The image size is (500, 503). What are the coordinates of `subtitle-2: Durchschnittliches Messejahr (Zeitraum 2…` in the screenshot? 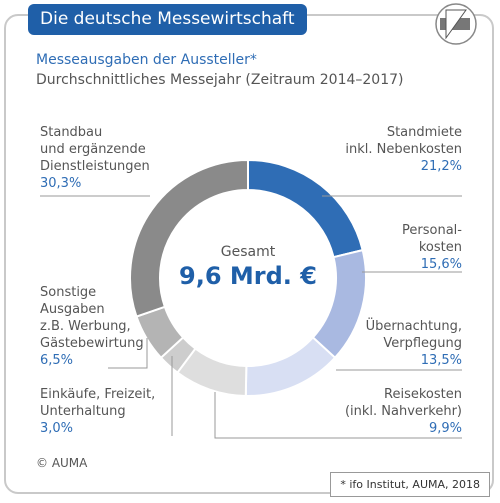 It's located at (220, 80).